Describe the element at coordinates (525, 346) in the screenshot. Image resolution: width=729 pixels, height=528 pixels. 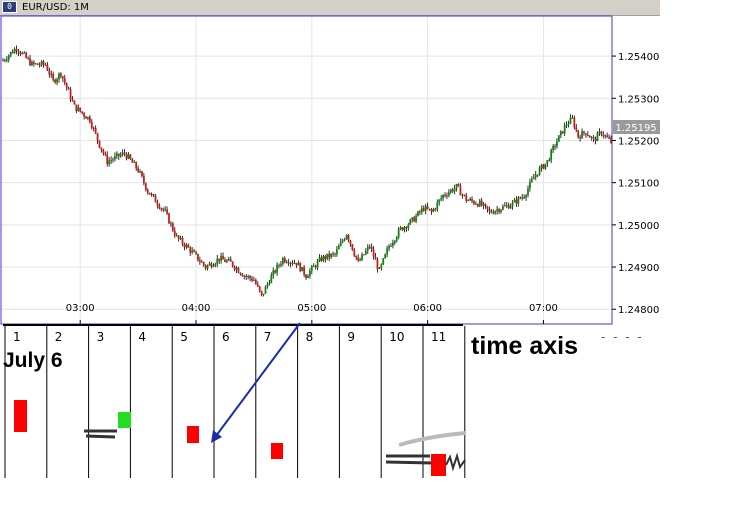
I see `time-axis-label: time axis` at that location.